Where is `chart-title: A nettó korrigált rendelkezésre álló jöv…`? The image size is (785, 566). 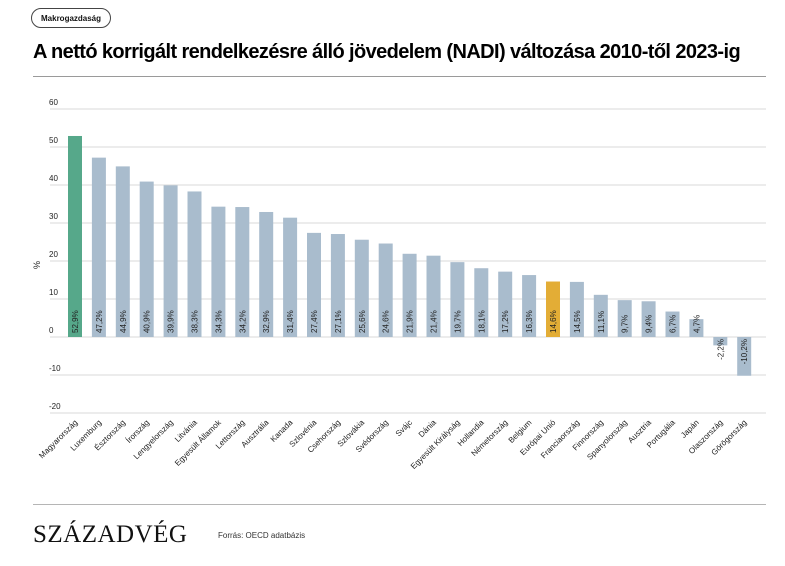 chart-title: A nettó korrigált rendelkezésre álló jöv… is located at coordinates (387, 52).